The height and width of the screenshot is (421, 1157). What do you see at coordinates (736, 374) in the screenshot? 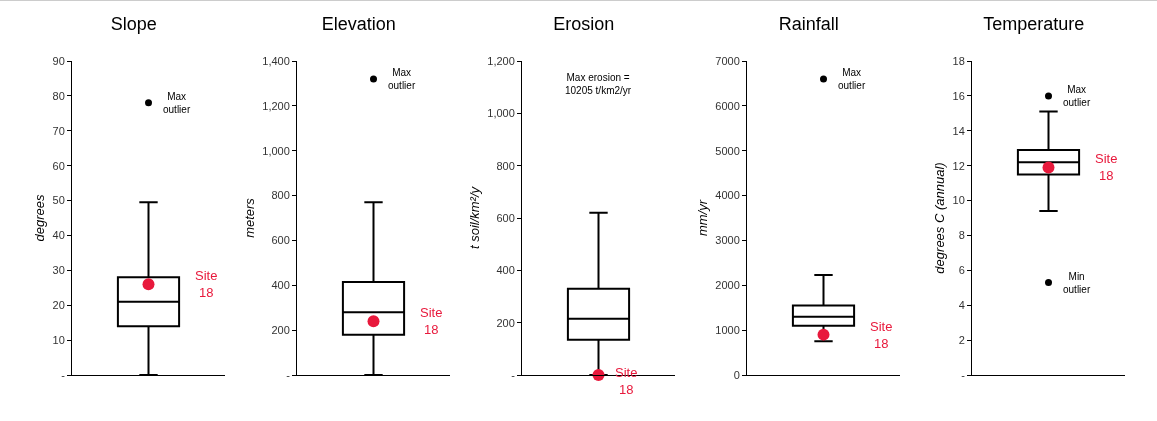
I see `y-tick-label: 0` at bounding box center [736, 374].